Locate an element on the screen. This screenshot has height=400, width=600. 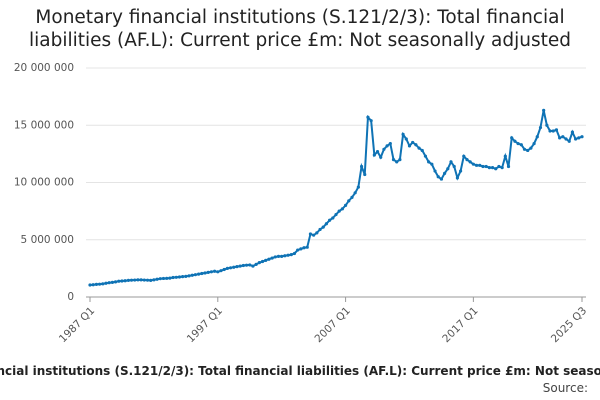
x-tick-label: 2017 Q1 is located at coordinates (460, 325).